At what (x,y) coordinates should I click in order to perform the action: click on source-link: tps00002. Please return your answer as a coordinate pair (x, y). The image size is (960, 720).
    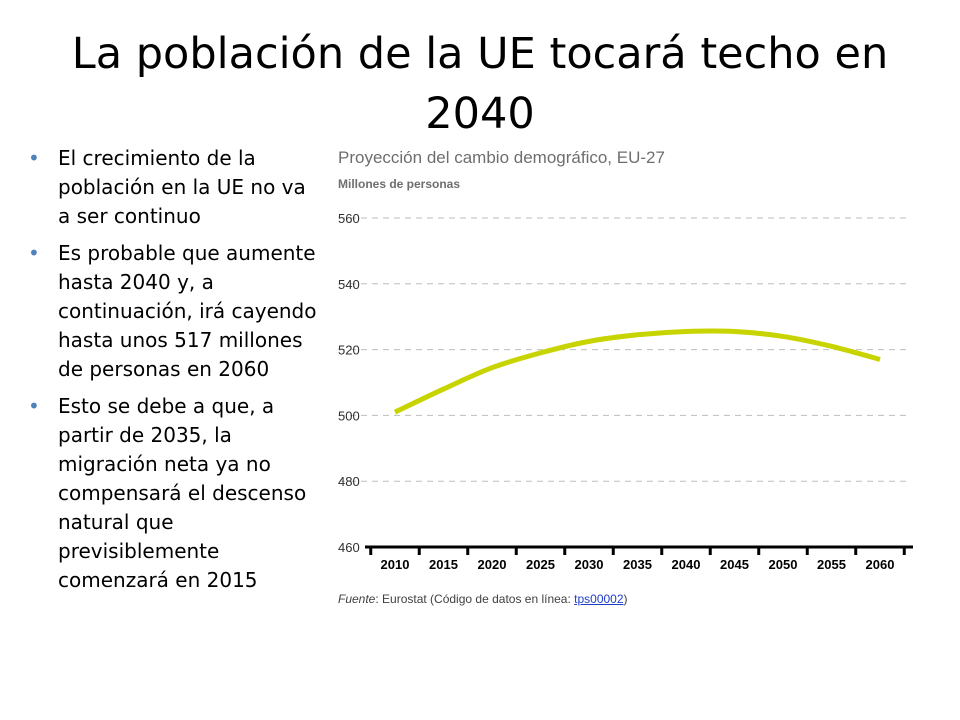
    Looking at the image, I should click on (599, 599).